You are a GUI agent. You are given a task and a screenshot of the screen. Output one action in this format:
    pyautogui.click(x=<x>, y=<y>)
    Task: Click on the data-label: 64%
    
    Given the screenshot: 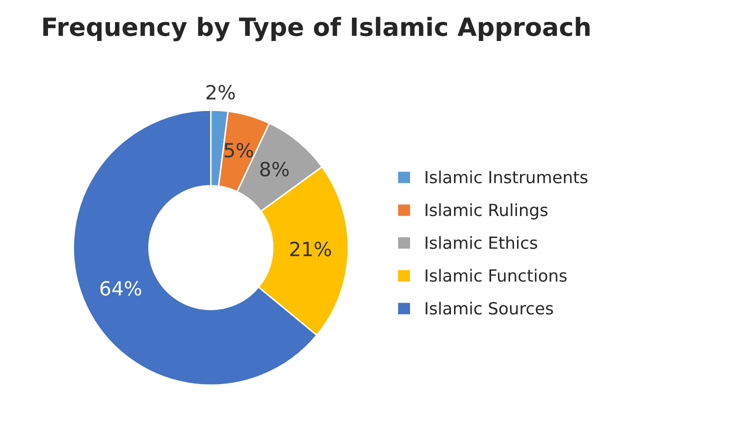 What is the action you would take?
    pyautogui.click(x=121, y=288)
    